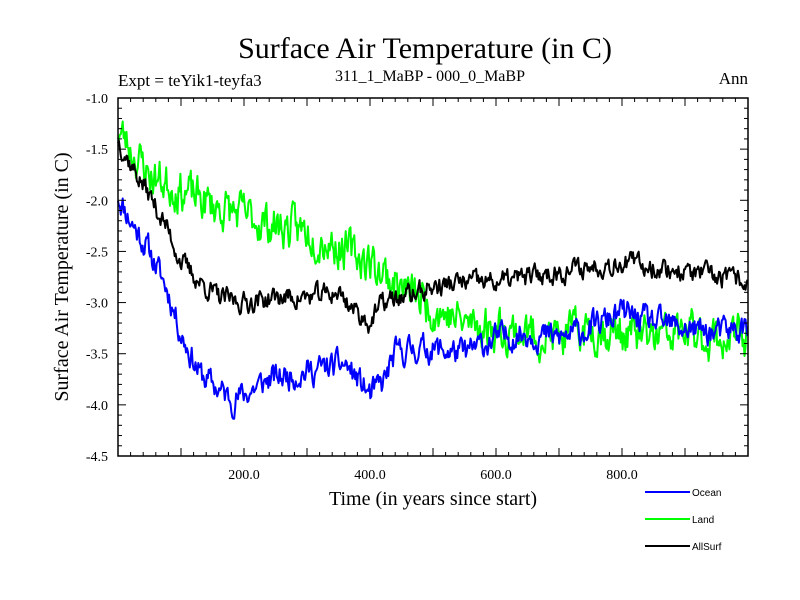 Image resolution: width=800 pixels, height=600 pixels. Describe the element at coordinates (496, 475) in the screenshot. I see `x-tick-label: 600.0` at that location.